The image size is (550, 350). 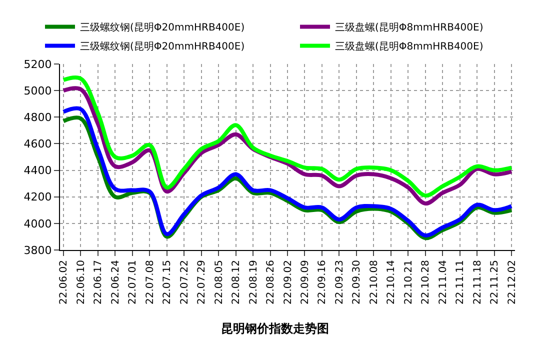 I want to click on x-tick-label: 22.08.12, so click(x=236, y=282).